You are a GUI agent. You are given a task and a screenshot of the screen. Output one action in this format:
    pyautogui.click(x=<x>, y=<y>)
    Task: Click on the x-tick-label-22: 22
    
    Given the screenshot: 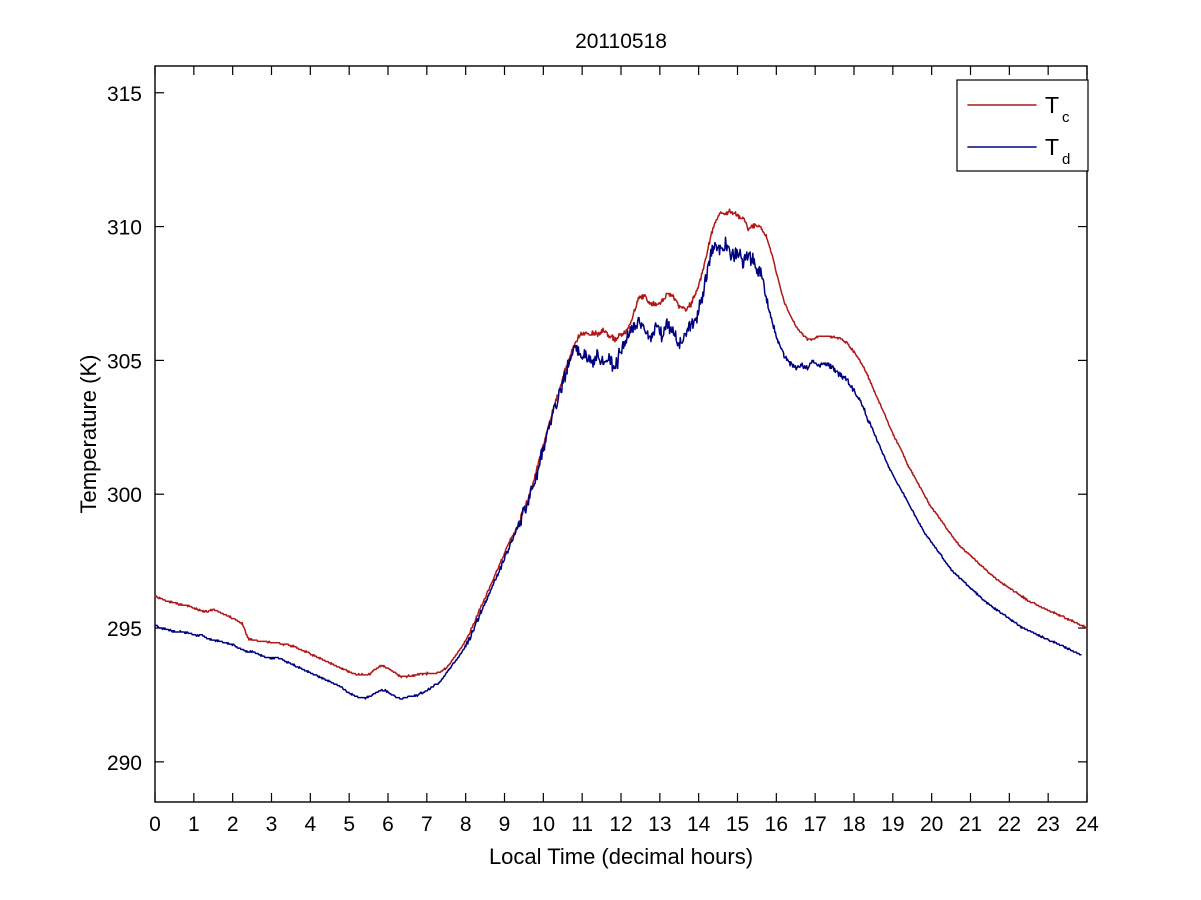 What is the action you would take?
    pyautogui.click(x=1009, y=824)
    